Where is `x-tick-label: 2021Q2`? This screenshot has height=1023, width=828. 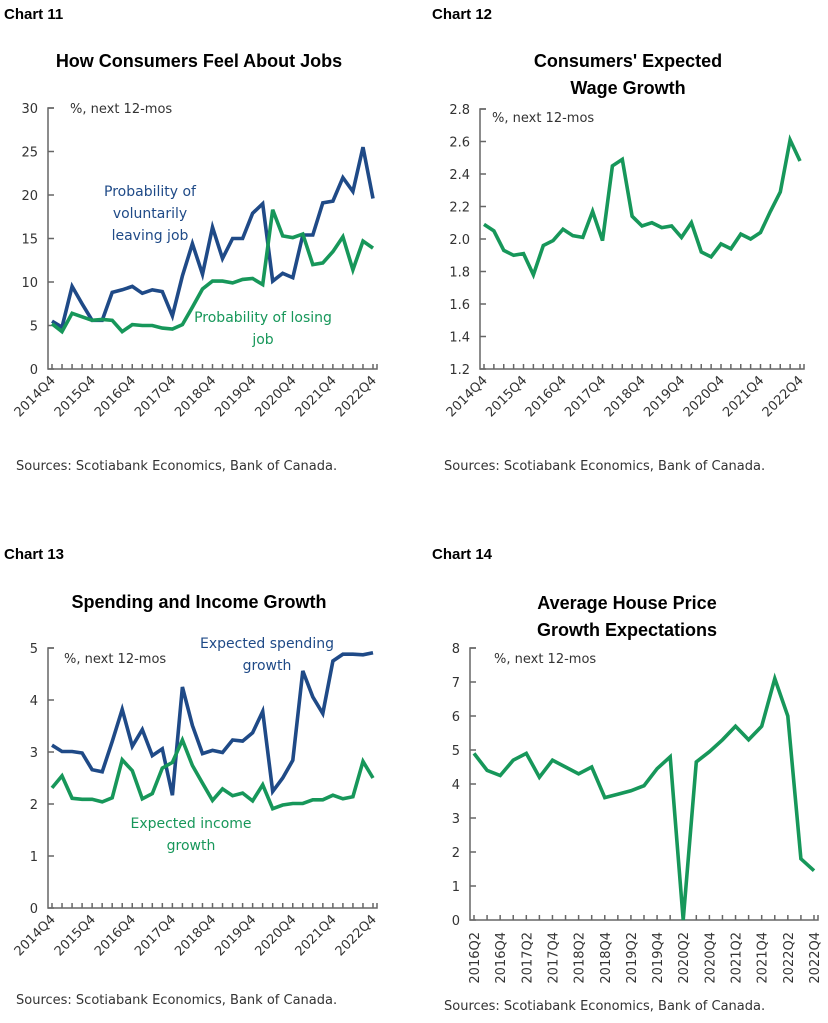
x-tick-label: 2021Q2 is located at coordinates (737, 958).